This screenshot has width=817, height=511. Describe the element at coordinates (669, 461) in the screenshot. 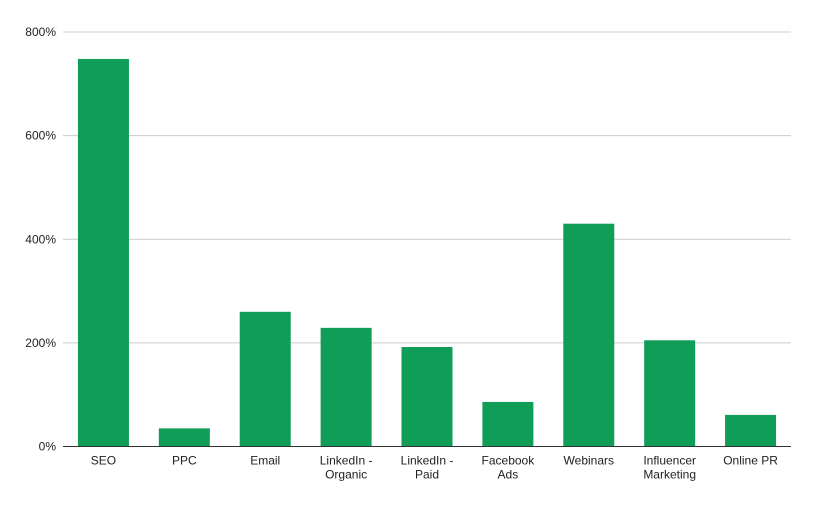

I see `x-tick-label-line: Influencer` at that location.